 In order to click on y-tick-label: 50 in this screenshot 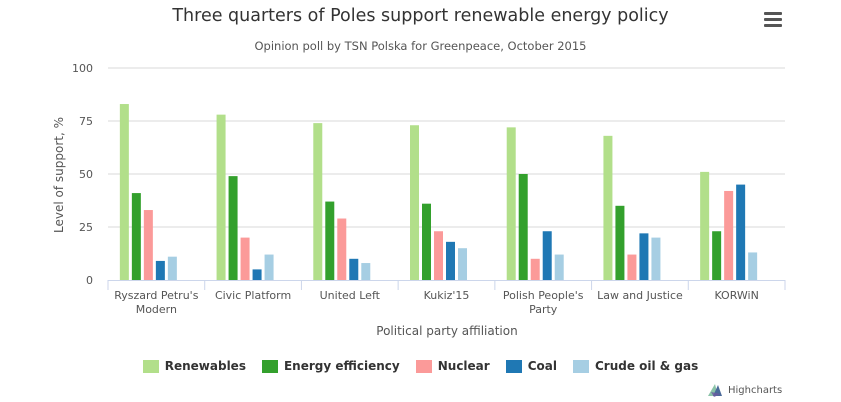, I will do `click(86, 174)`.